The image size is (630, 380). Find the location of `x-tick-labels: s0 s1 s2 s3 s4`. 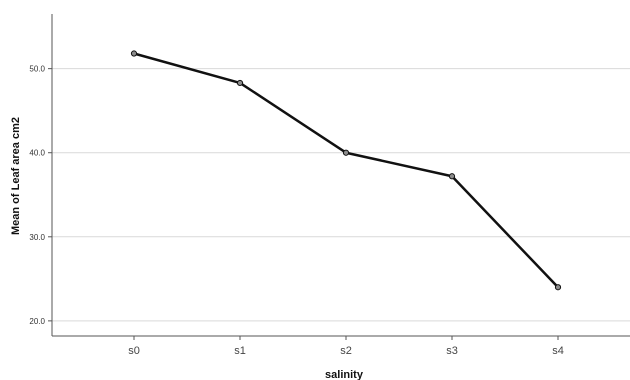

x-tick-labels: s0 s1 s2 s3 s4 is located at coordinates (346, 346).